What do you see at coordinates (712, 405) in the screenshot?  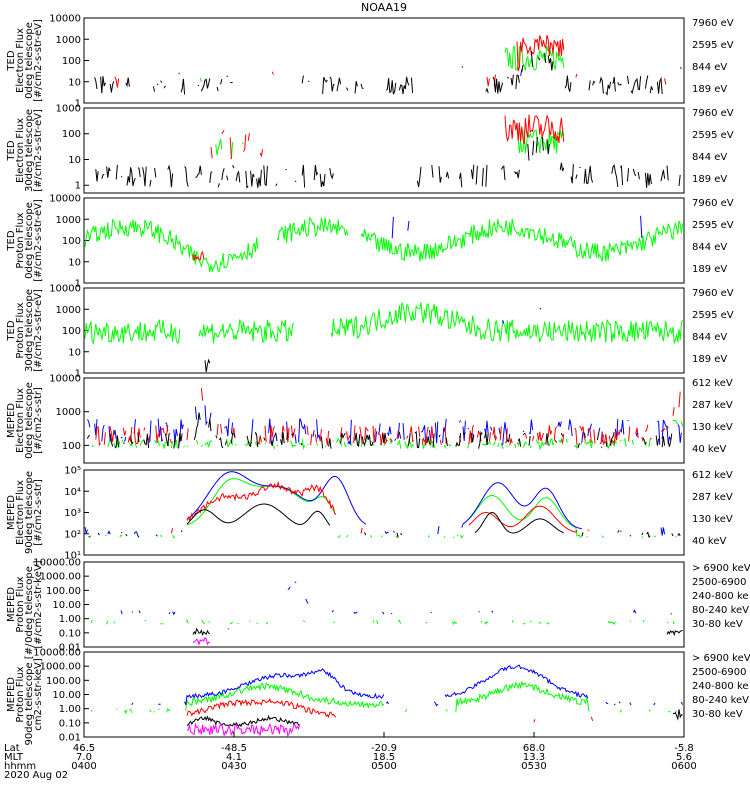 I see `legend-entry: 287 keV` at bounding box center [712, 405].